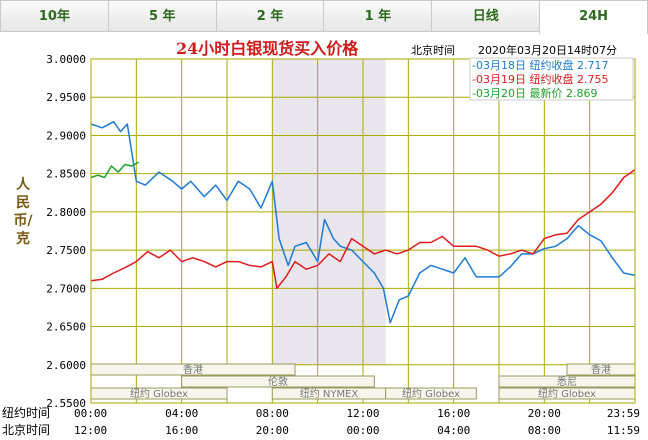 This screenshot has width=648, height=440. What do you see at coordinates (272, 430) in the screenshot?
I see `bj-time-tick: 20:00` at bounding box center [272, 430].